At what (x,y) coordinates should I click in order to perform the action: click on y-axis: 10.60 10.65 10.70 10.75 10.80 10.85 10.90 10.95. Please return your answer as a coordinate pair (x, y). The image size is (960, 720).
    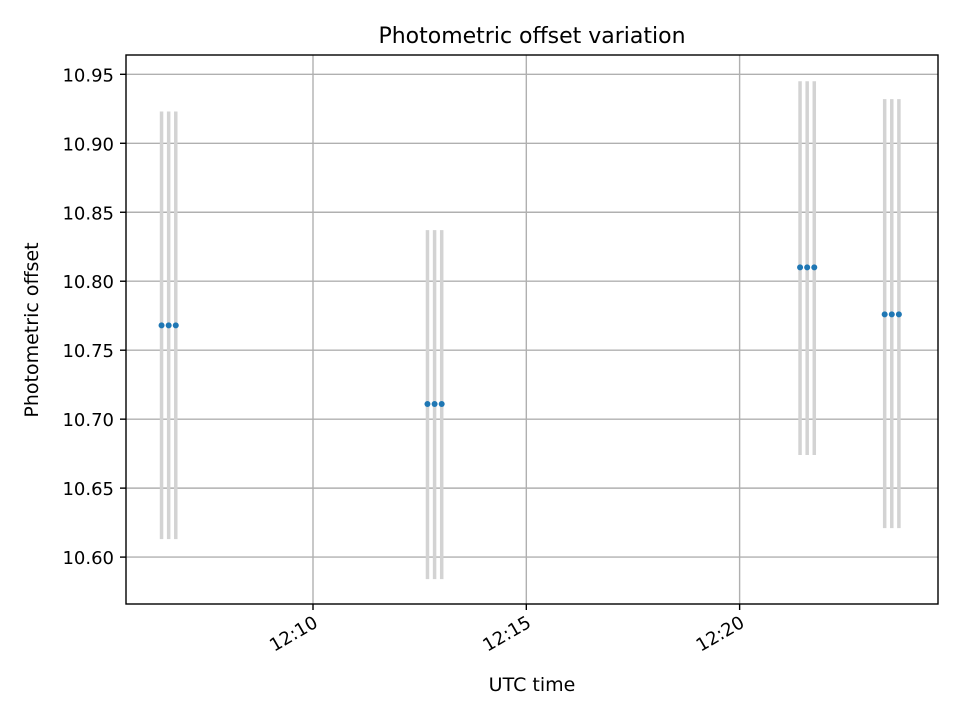
    Looking at the image, I should click on (94, 317).